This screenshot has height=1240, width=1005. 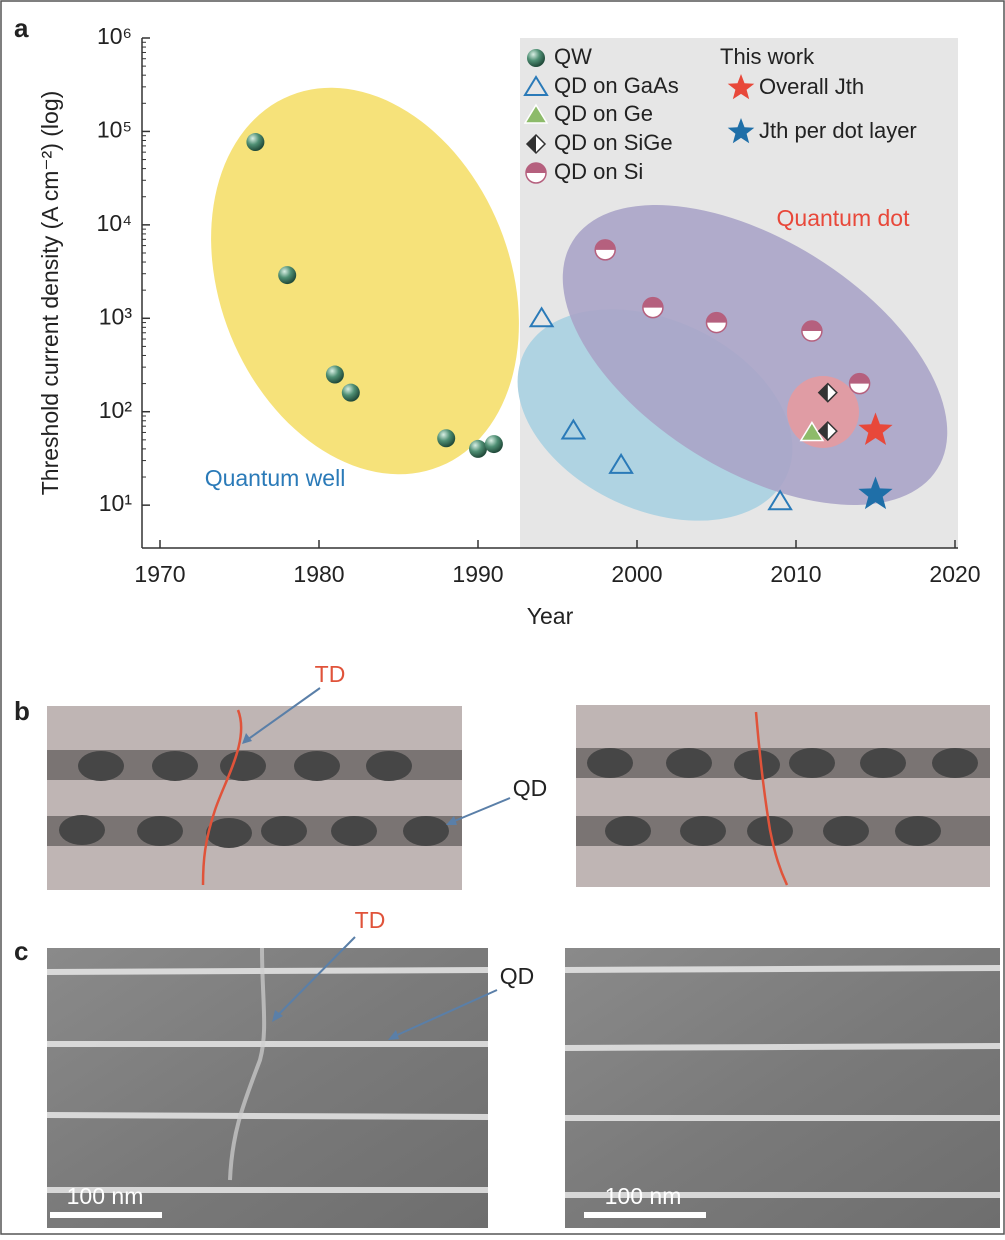 I want to click on legend-group-title: This work, so click(x=767, y=56).